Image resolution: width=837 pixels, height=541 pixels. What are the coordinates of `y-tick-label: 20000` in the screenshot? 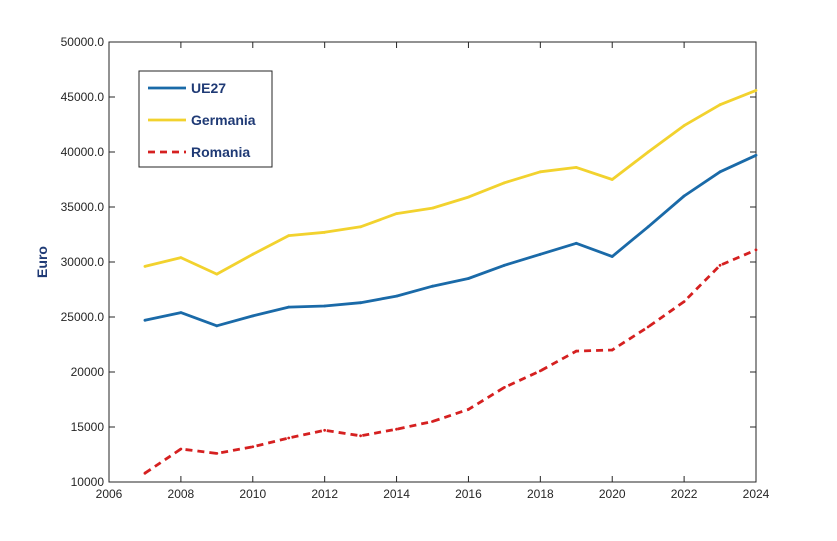 It's located at (88, 372).